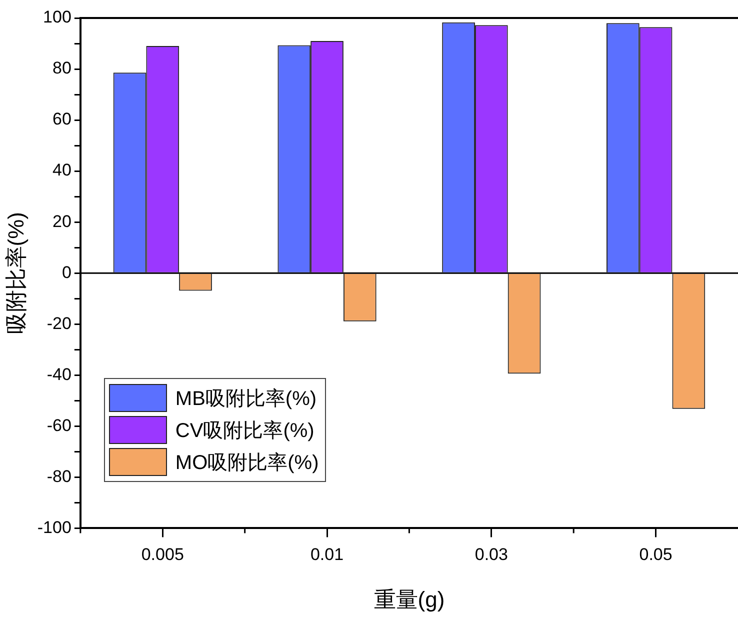 The width and height of the screenshot is (738, 622). Describe the element at coordinates (62, 221) in the screenshot. I see `y-tick-label: 20` at that location.